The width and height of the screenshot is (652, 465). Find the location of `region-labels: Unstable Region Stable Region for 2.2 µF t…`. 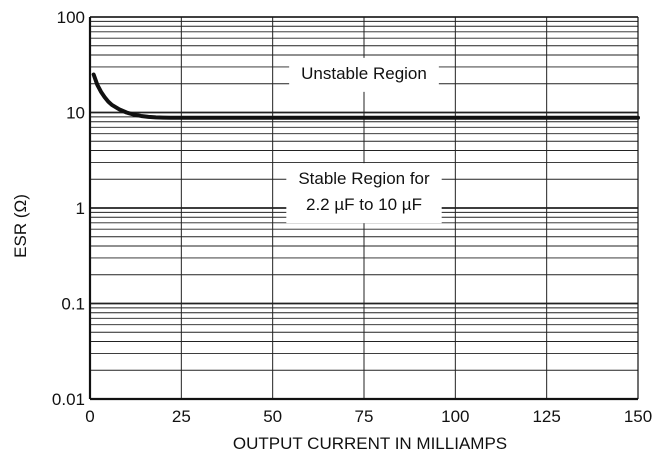

region-labels: Unstable Region Stable Region for 2.2 µF t… is located at coordinates (364, 139).